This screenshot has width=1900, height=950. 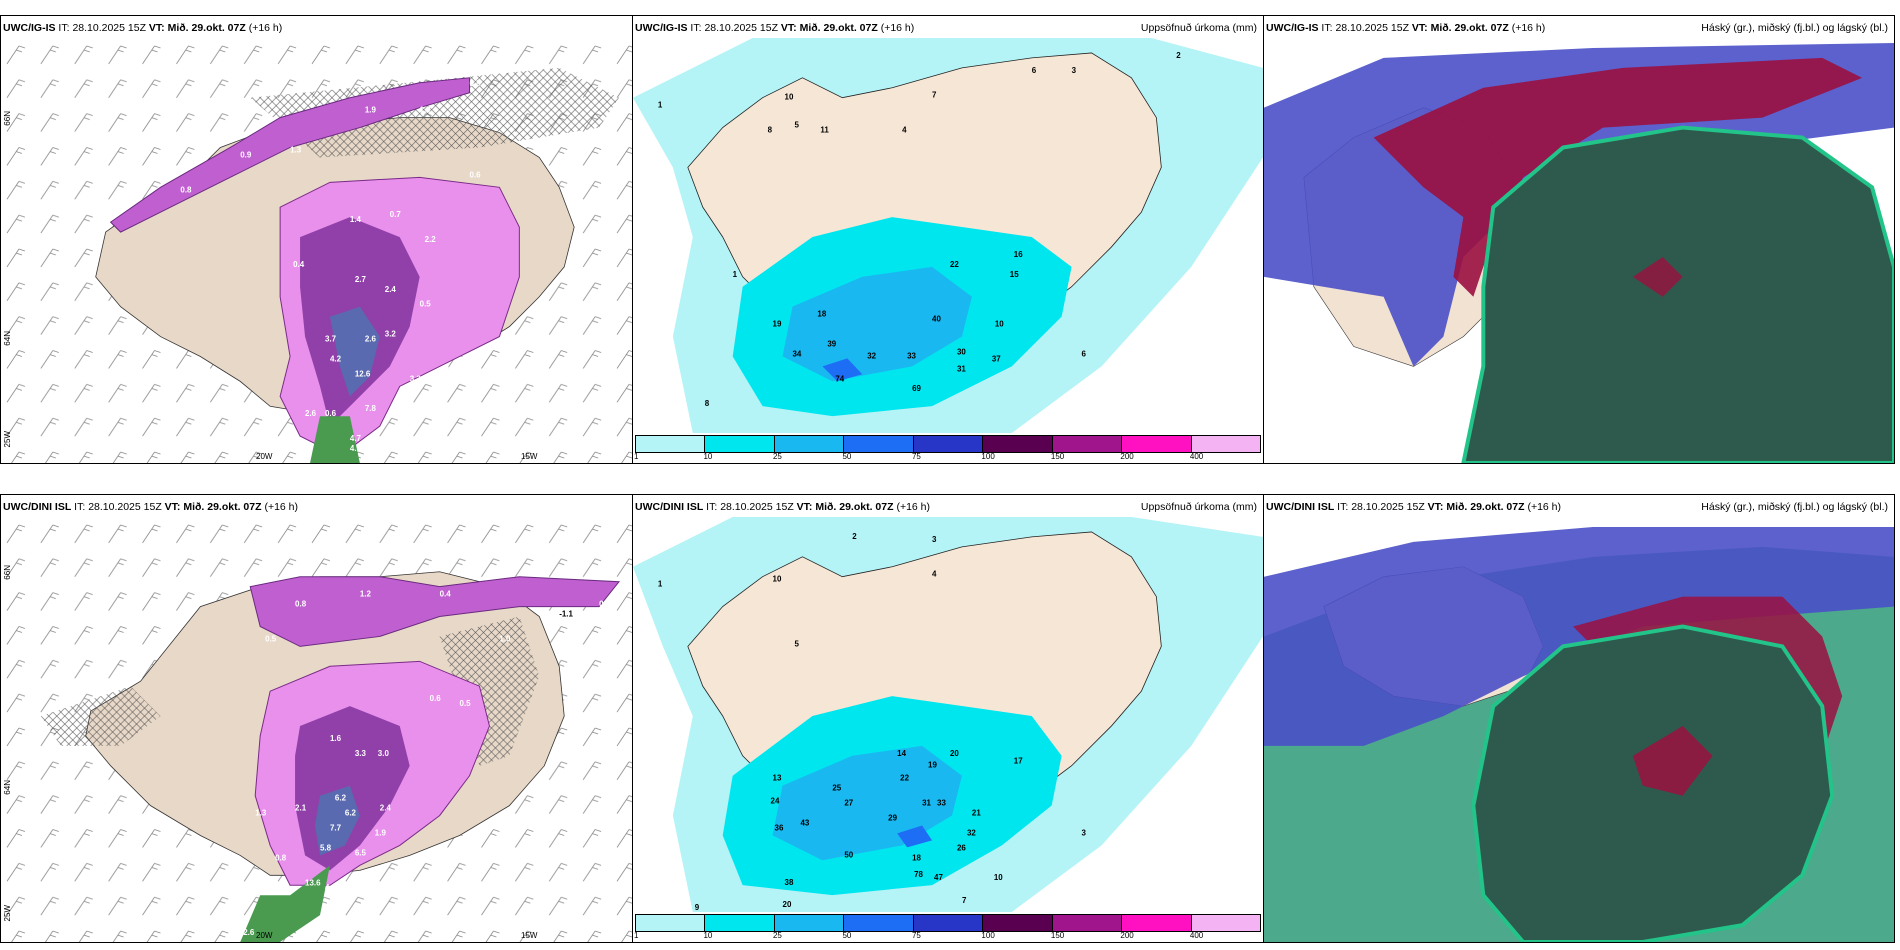 What do you see at coordinates (848, 803) in the screenshot?
I see `value-label: 27` at bounding box center [848, 803].